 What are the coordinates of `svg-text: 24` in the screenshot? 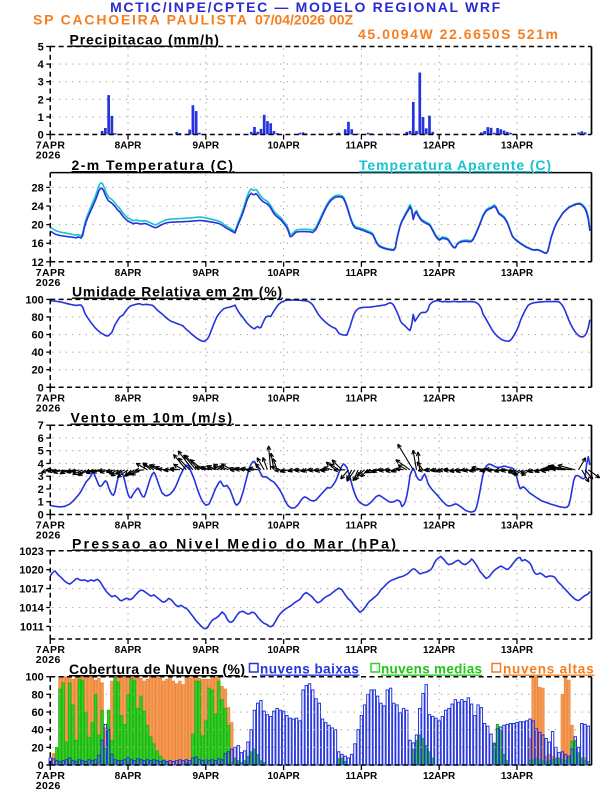 It's located at (38, 207).